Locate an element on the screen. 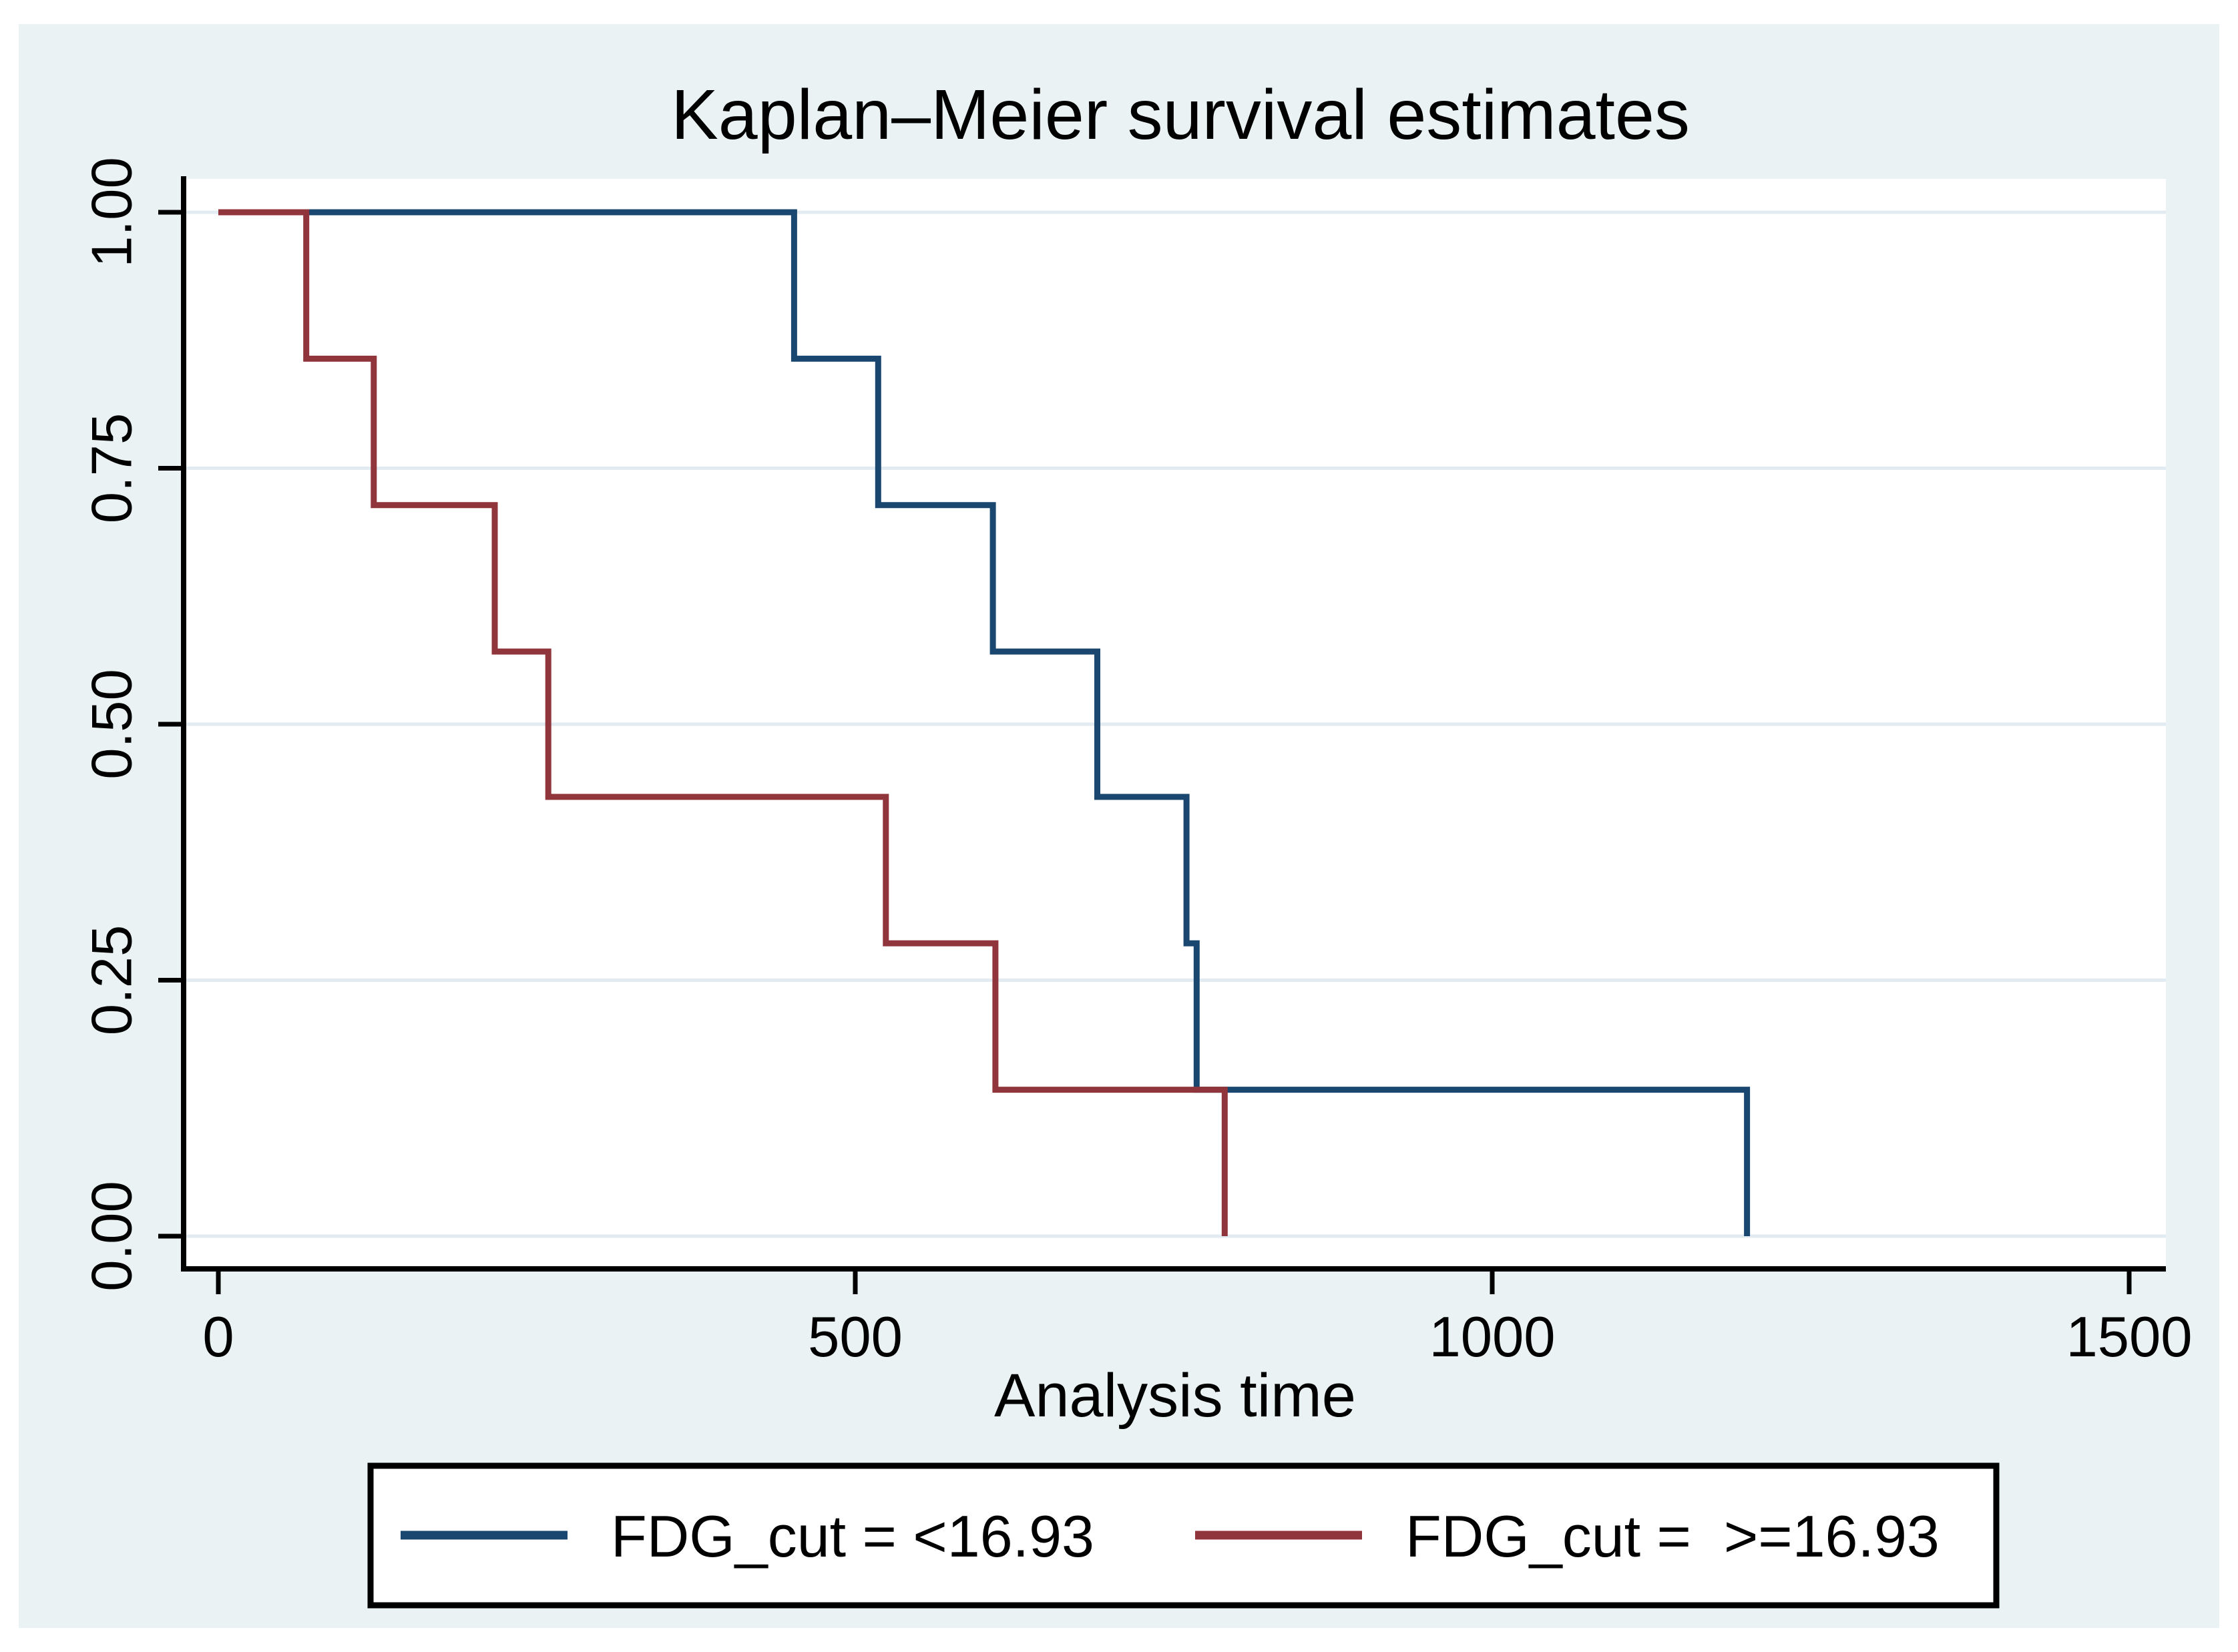  x-axis-title: Analysis time is located at coordinates (1175, 1396).